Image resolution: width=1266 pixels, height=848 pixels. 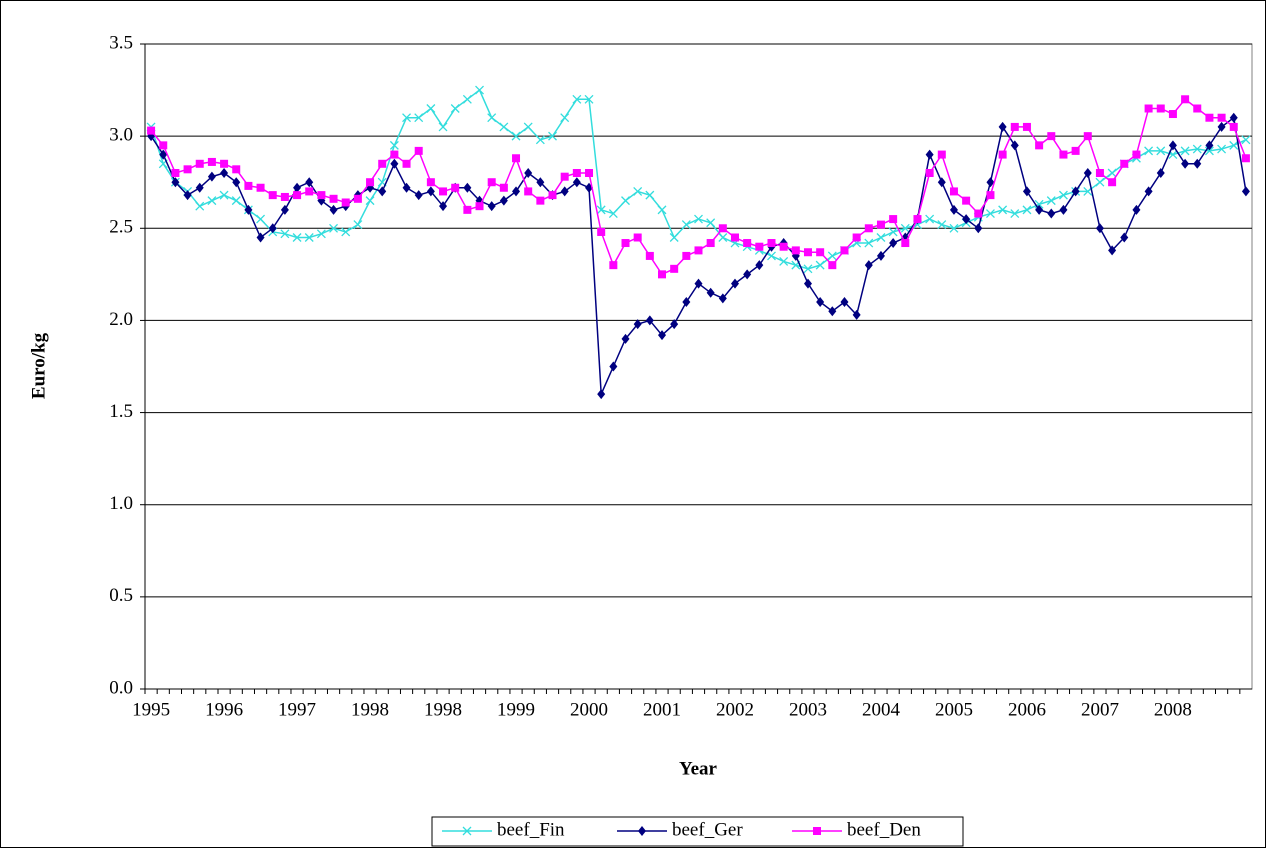 What do you see at coordinates (224, 709) in the screenshot?
I see `x-tick-label: 1996` at bounding box center [224, 709].